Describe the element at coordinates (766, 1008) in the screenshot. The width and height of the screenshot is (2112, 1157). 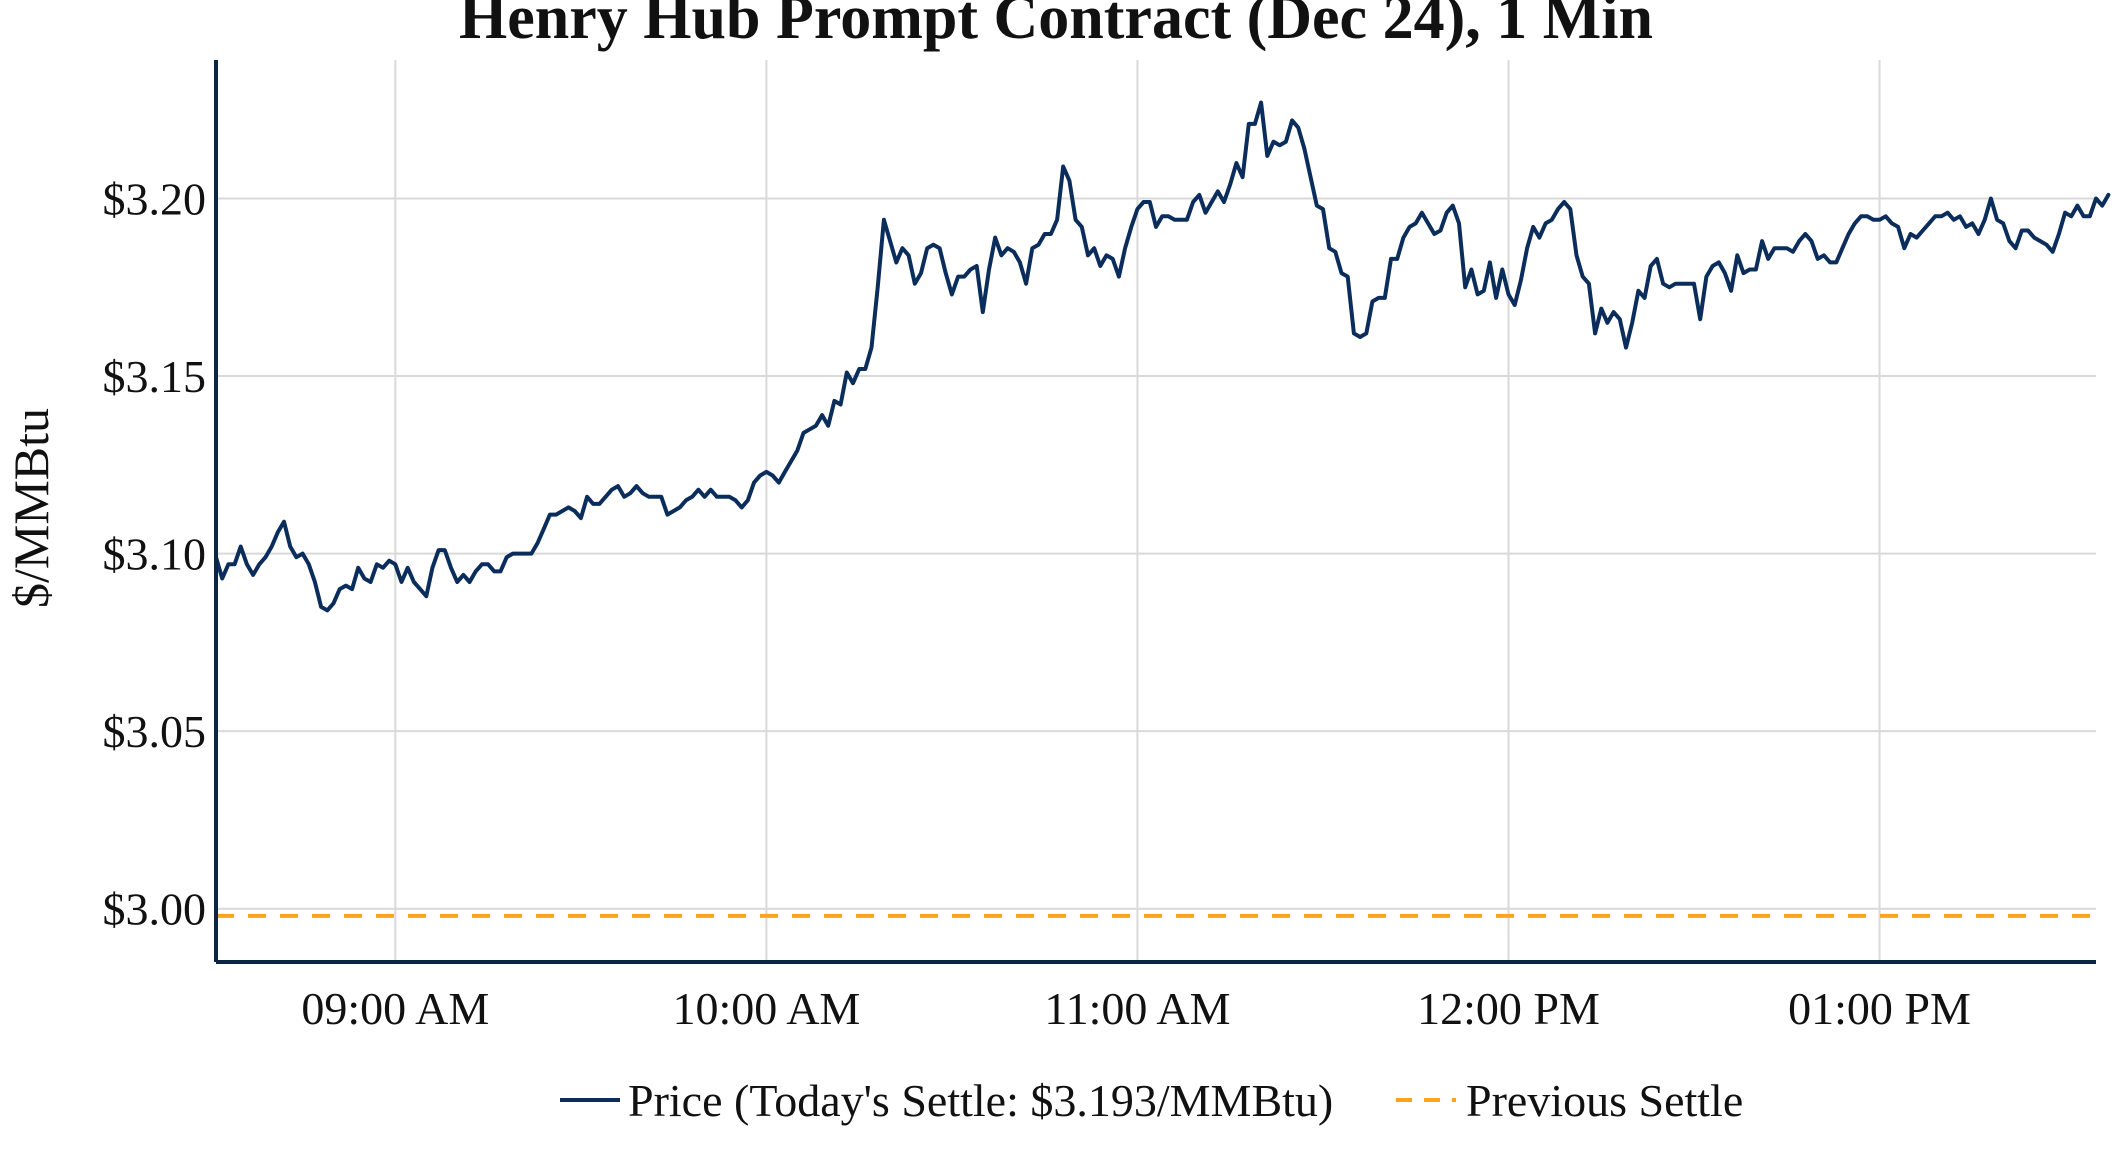
I see `x-tick-label: 10:00 AM` at that location.